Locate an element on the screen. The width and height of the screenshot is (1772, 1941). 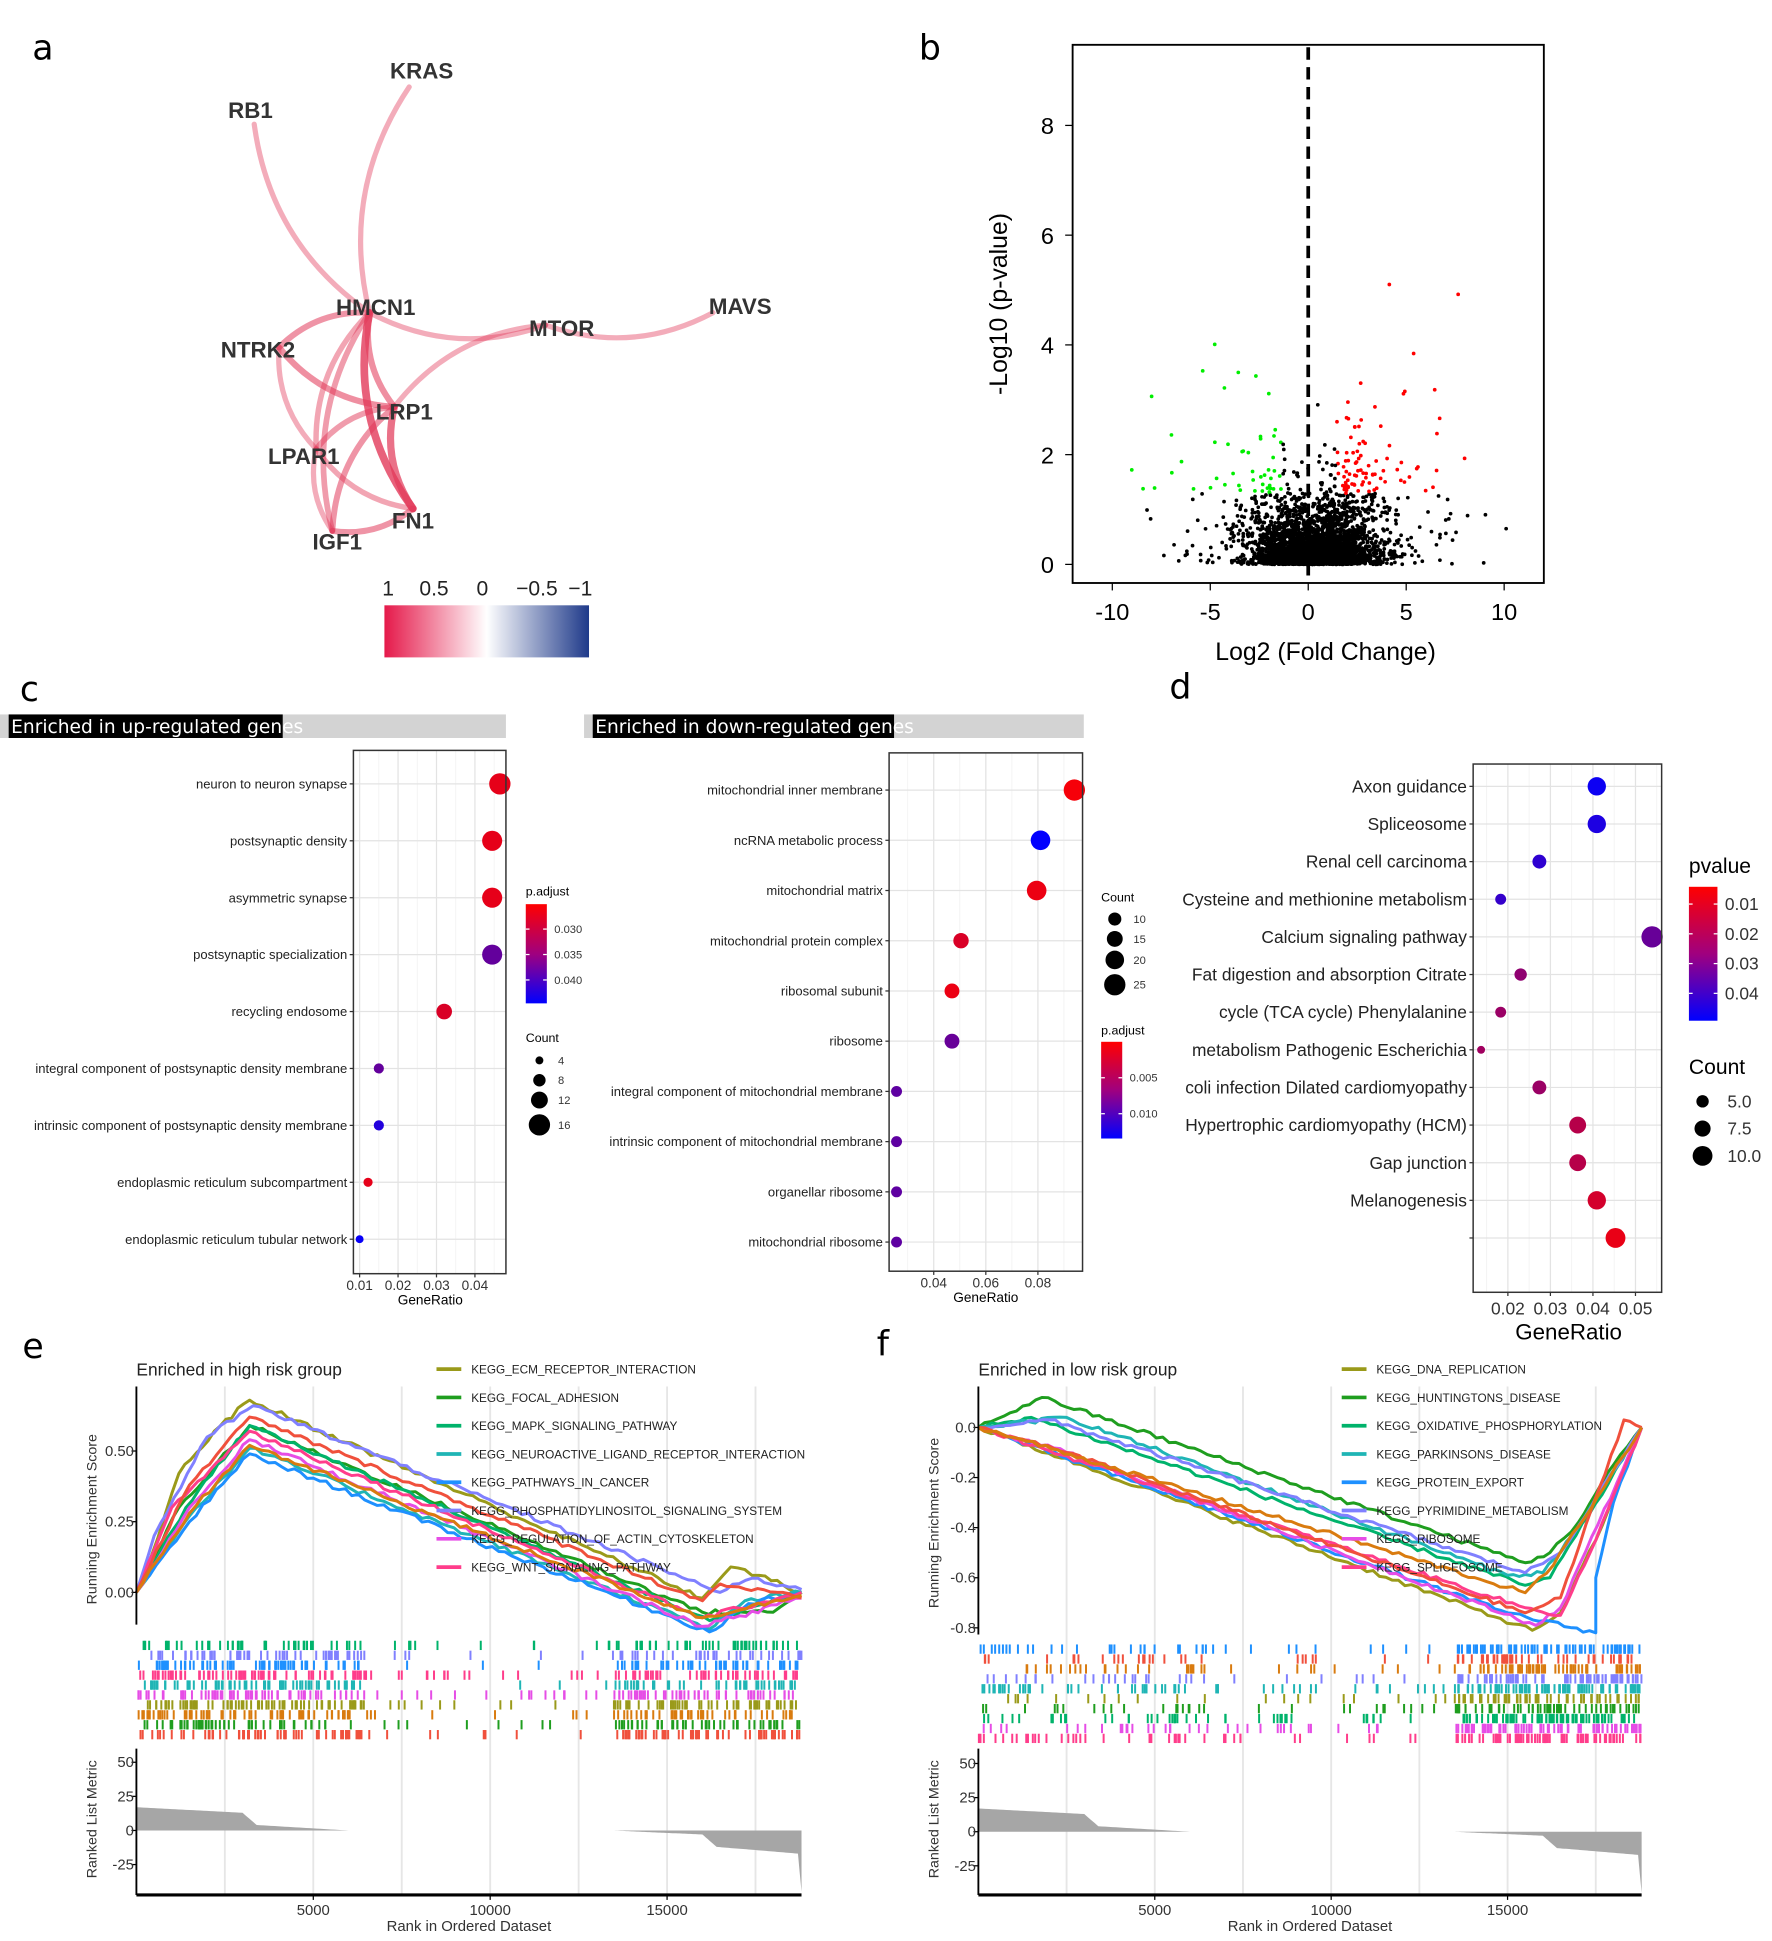
y-axis-title: Running Enrichment Score is located at coordinates (93, 1519).